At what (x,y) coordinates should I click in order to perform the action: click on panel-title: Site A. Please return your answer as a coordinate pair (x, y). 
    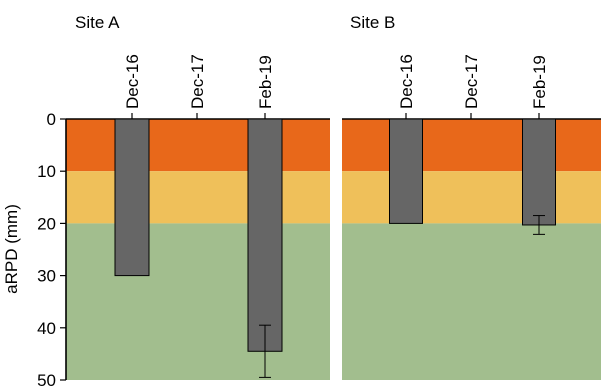
    Looking at the image, I should click on (97, 22).